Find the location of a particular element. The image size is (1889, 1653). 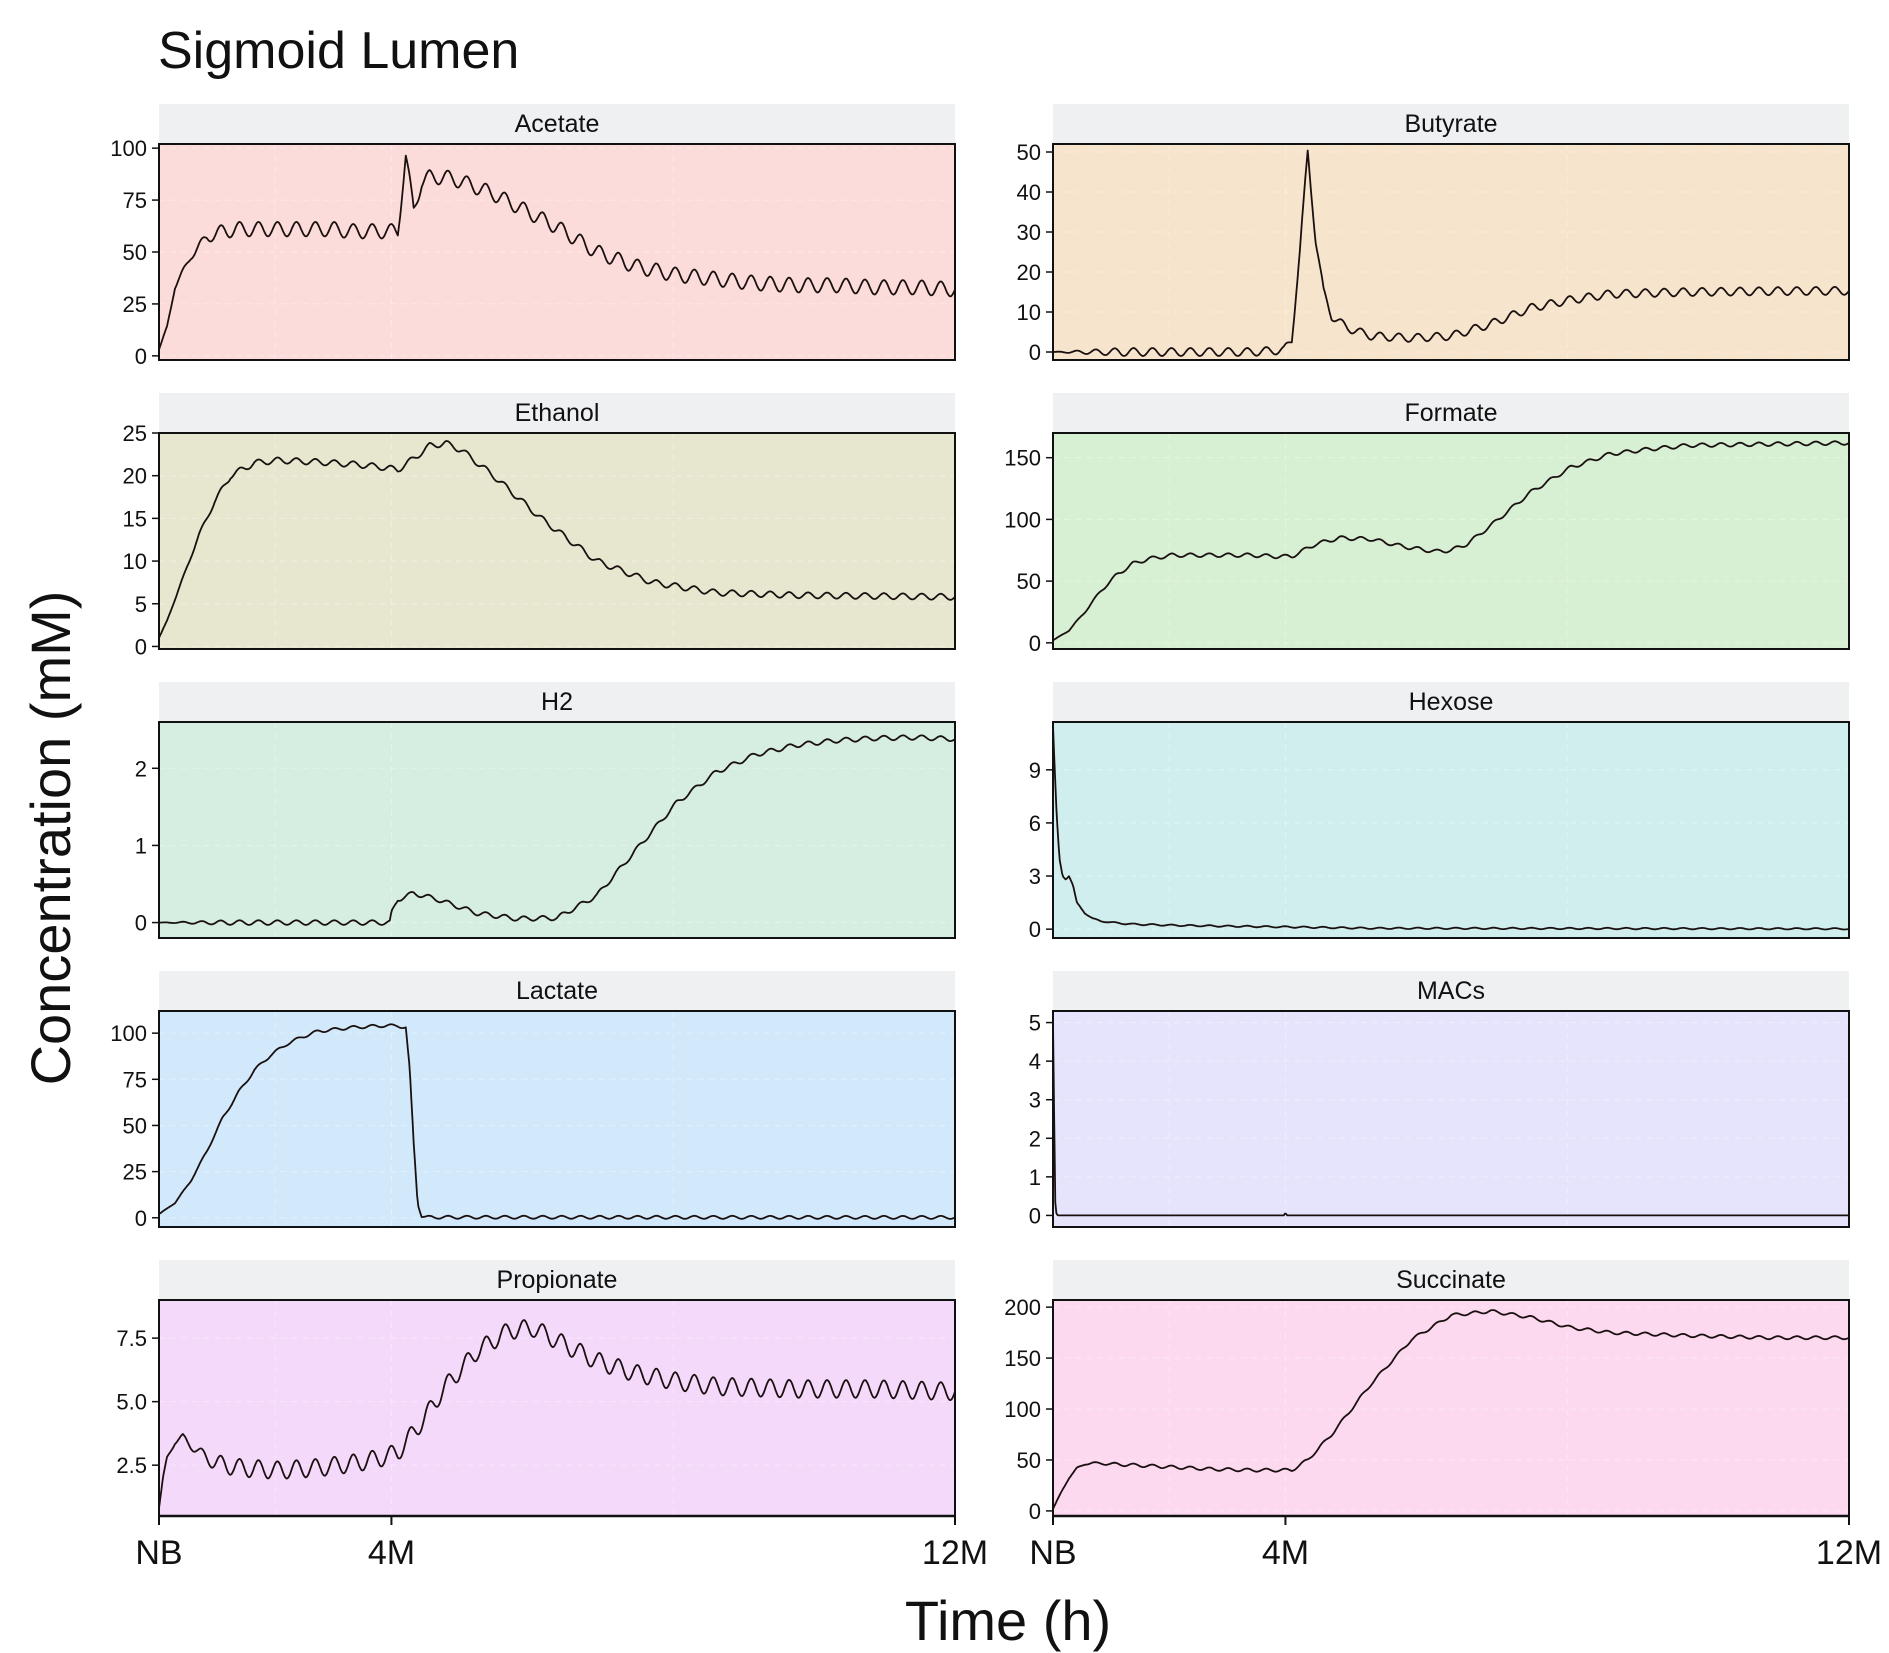

y-tick-label-succinate: 0 is located at coordinates (1035, 1511).